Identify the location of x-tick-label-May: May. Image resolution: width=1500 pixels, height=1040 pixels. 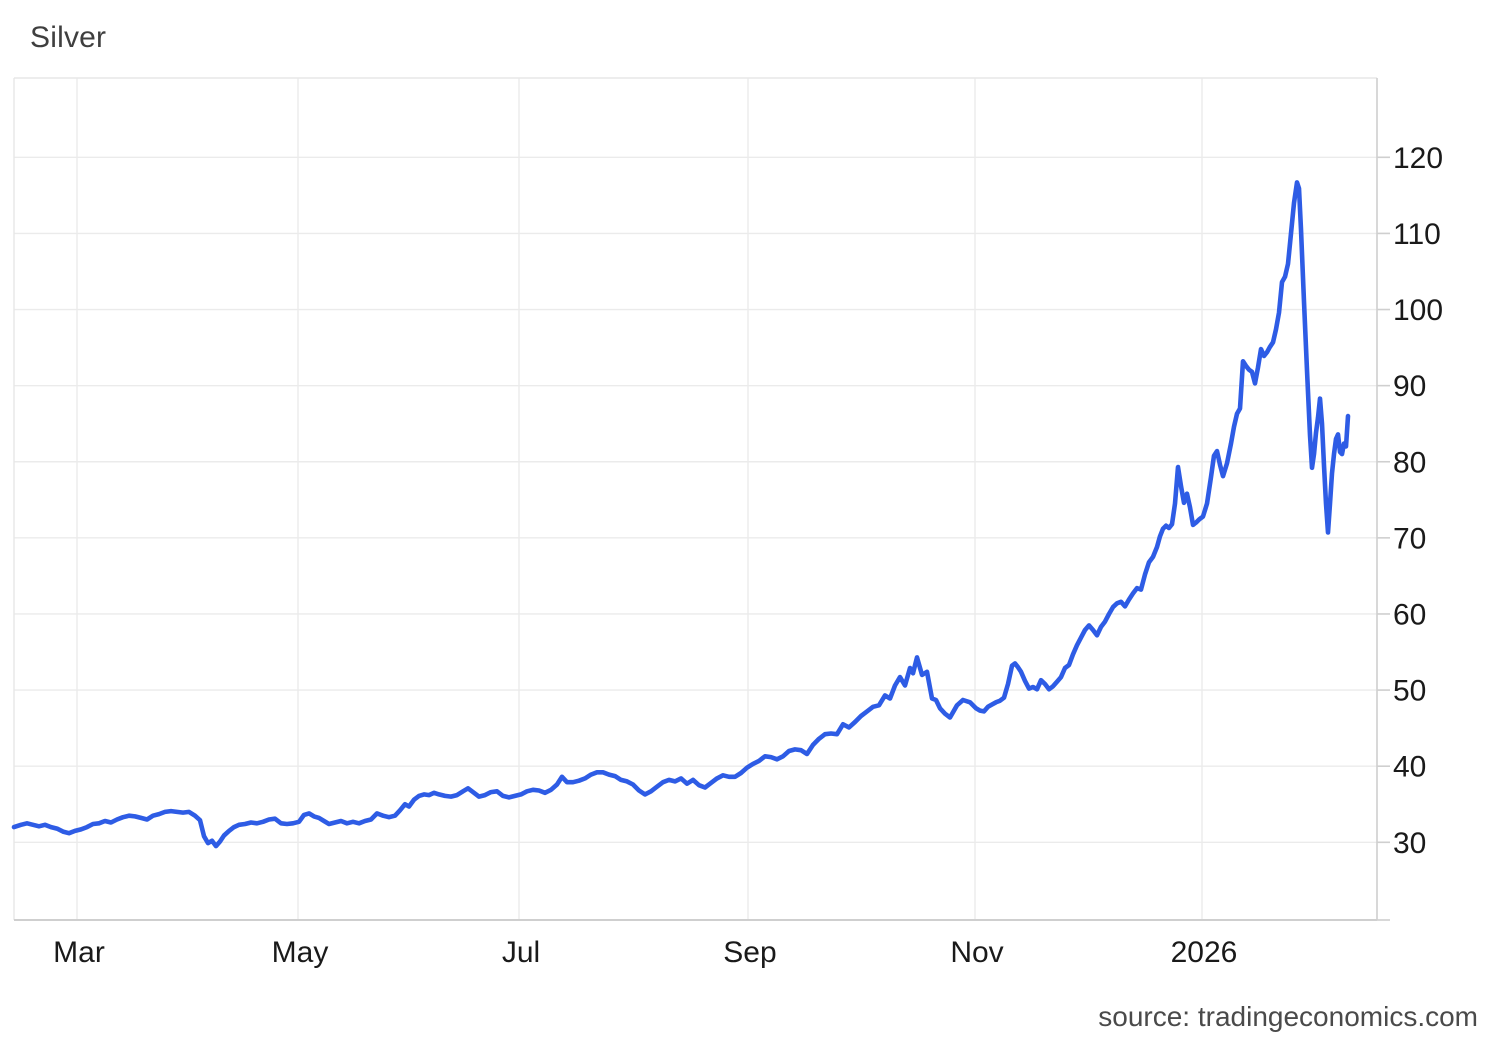
(300, 952).